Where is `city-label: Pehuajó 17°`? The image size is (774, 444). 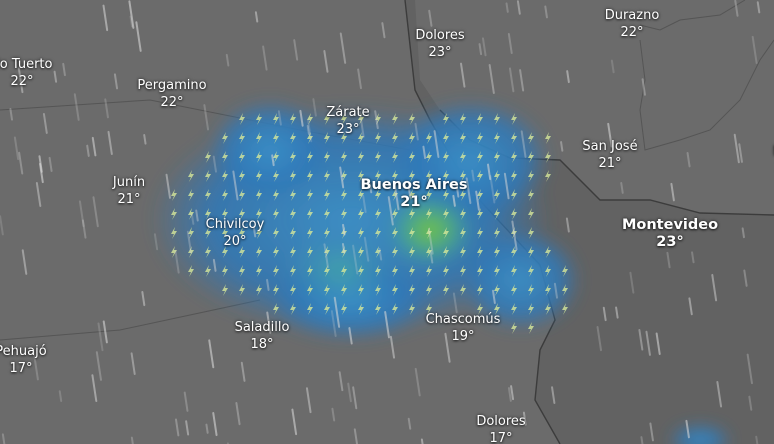 city-label: Pehuajó 17° is located at coordinates (23, 360).